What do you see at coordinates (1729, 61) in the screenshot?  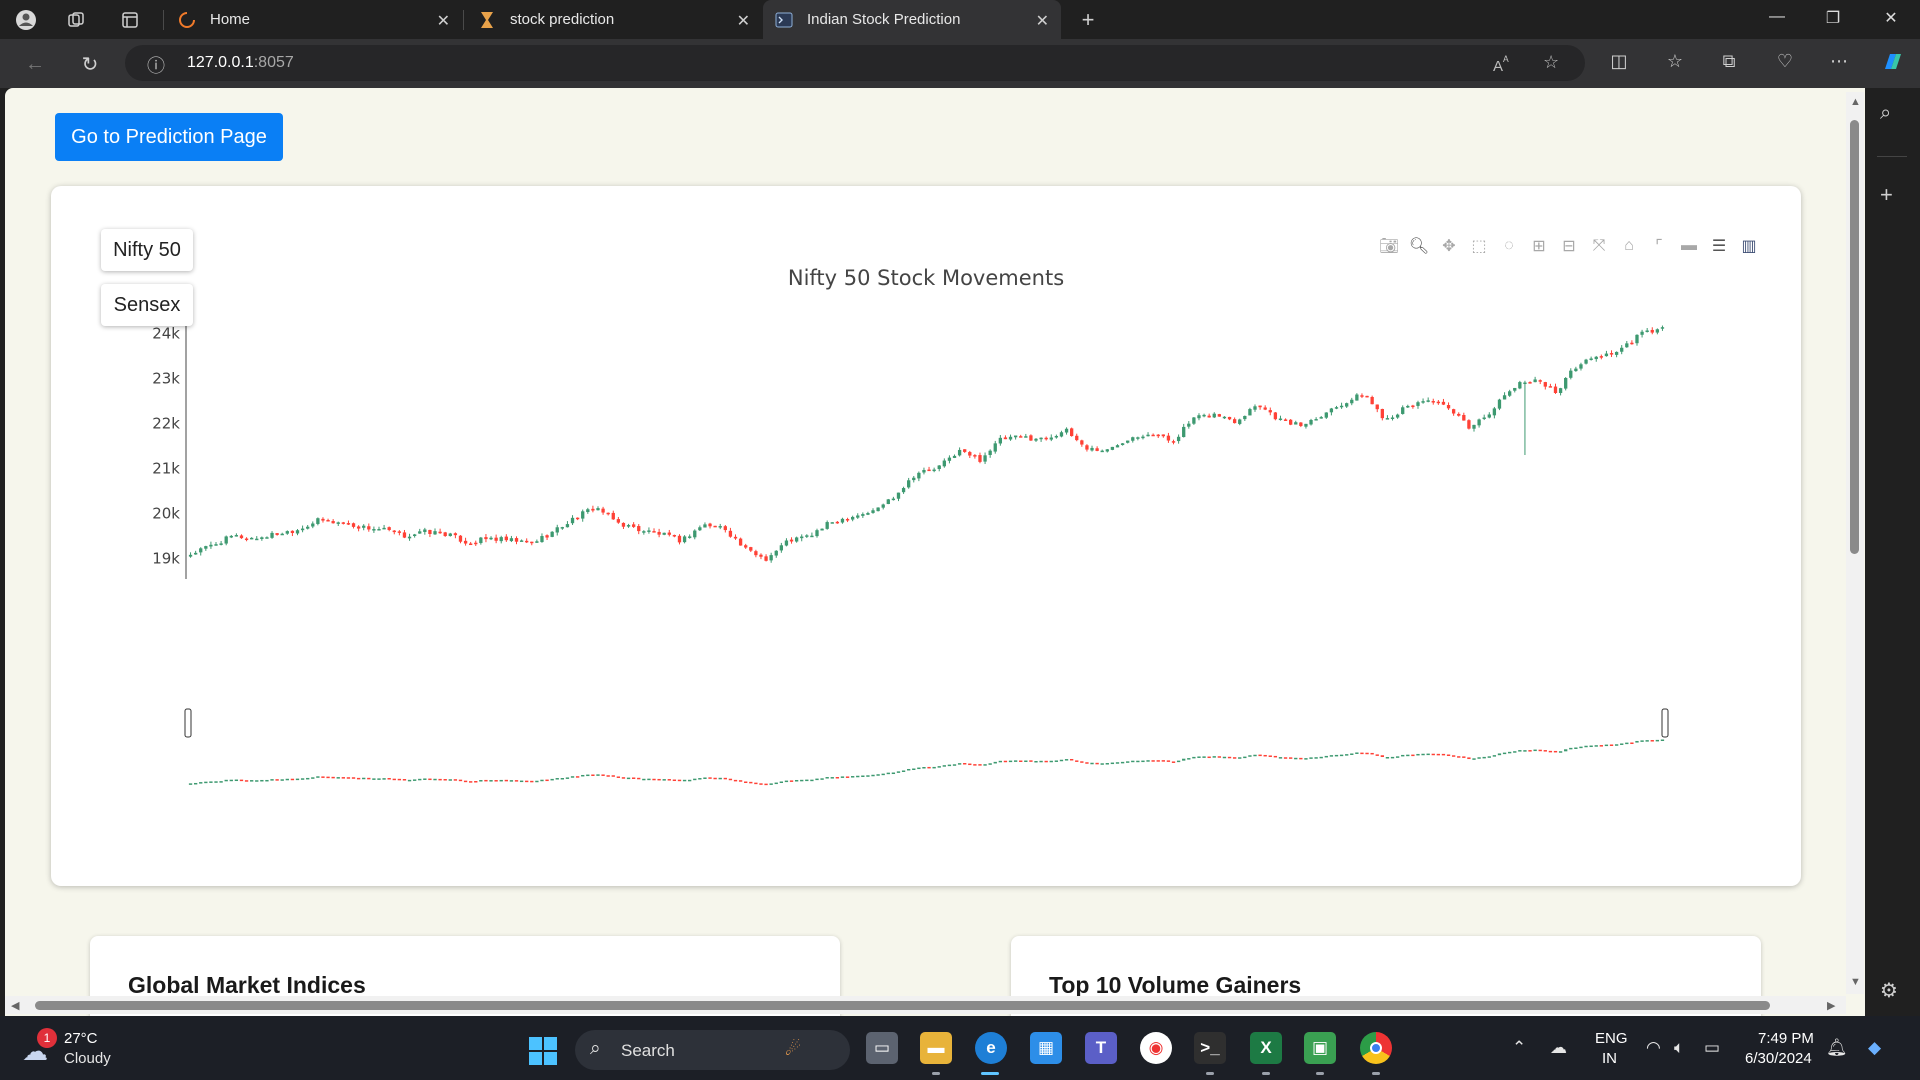 I see `collections-icon: ⧉` at bounding box center [1729, 61].